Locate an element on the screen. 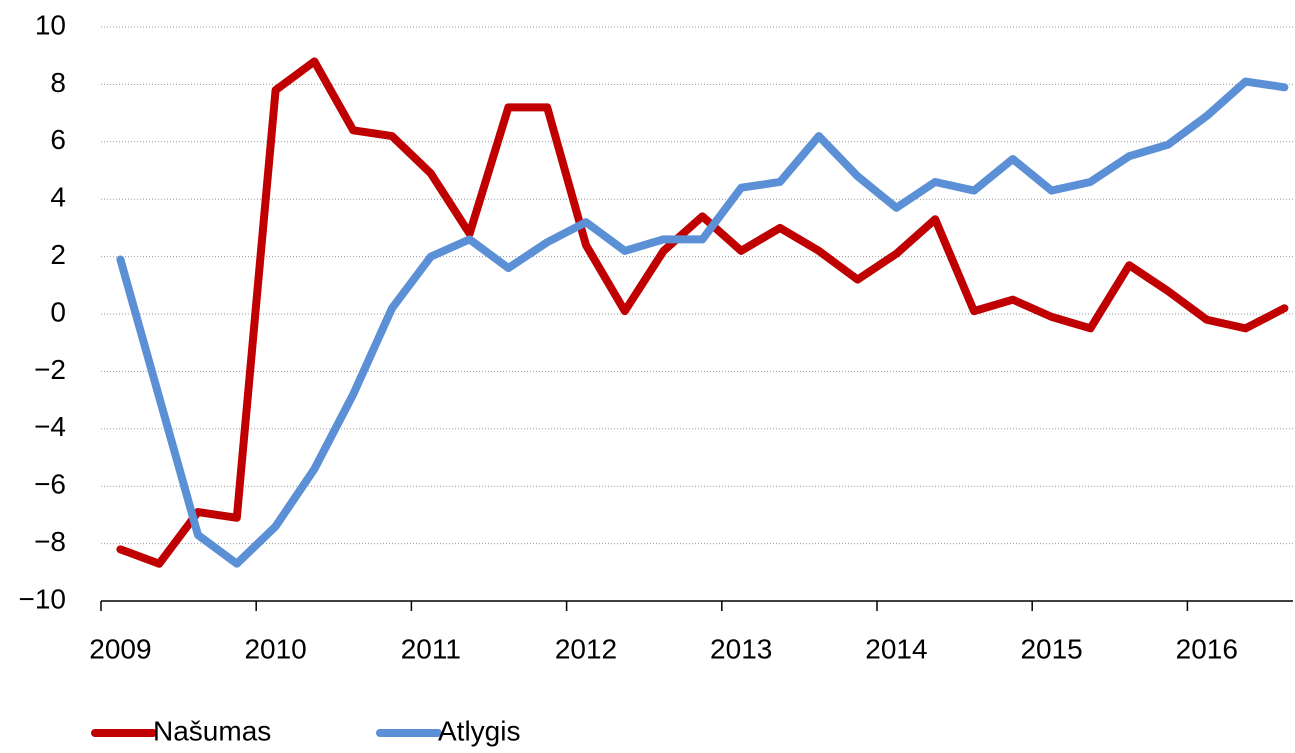  x-tick-label: 2015 is located at coordinates (1051, 648).